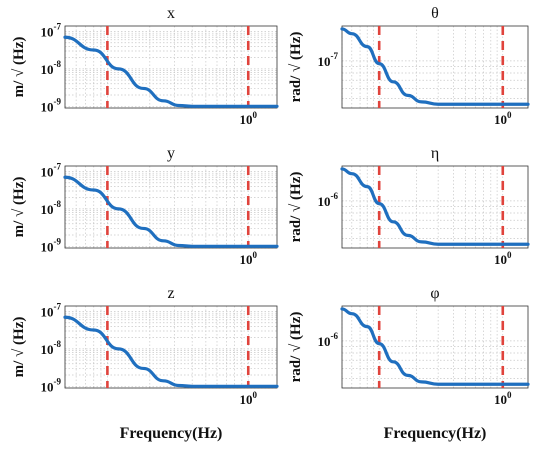 The width and height of the screenshot is (550, 451). I want to click on chart-title: x, so click(171, 13).